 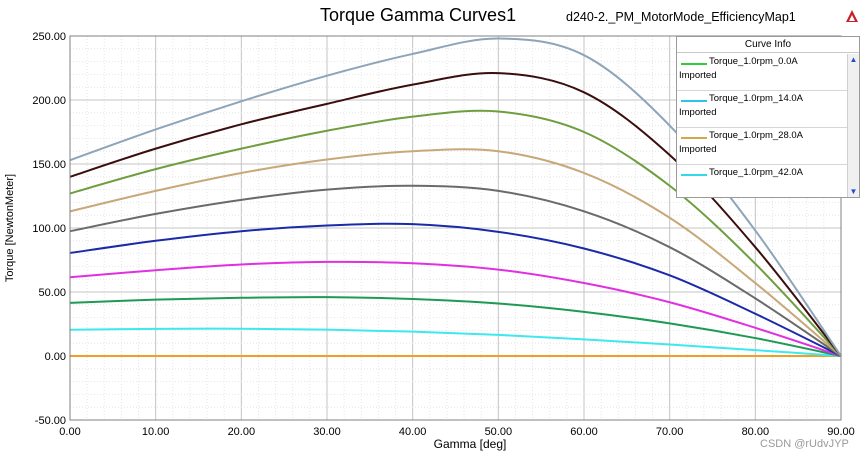 What do you see at coordinates (762, 181) in the screenshot?
I see `legend-entry: Torque_1.0rpm_42.0A` at bounding box center [762, 181].